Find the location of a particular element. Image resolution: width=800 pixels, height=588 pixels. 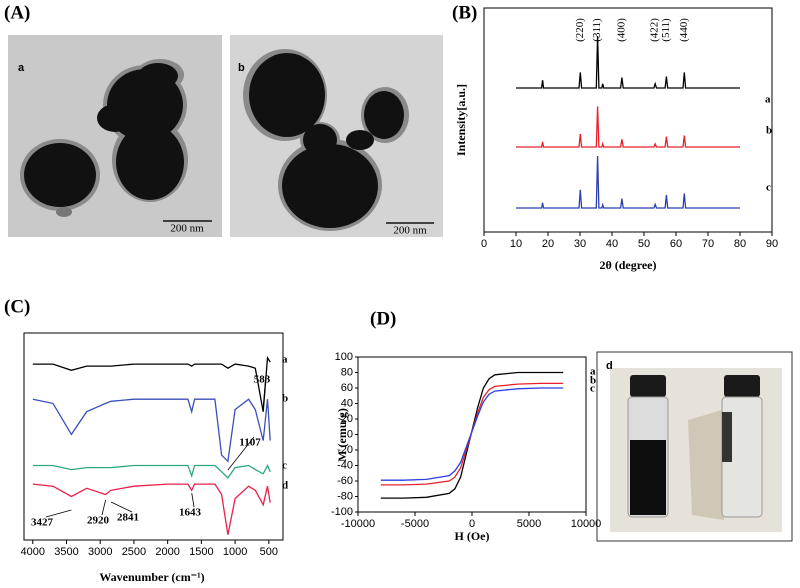

annotation: 2841 is located at coordinates (128, 518).